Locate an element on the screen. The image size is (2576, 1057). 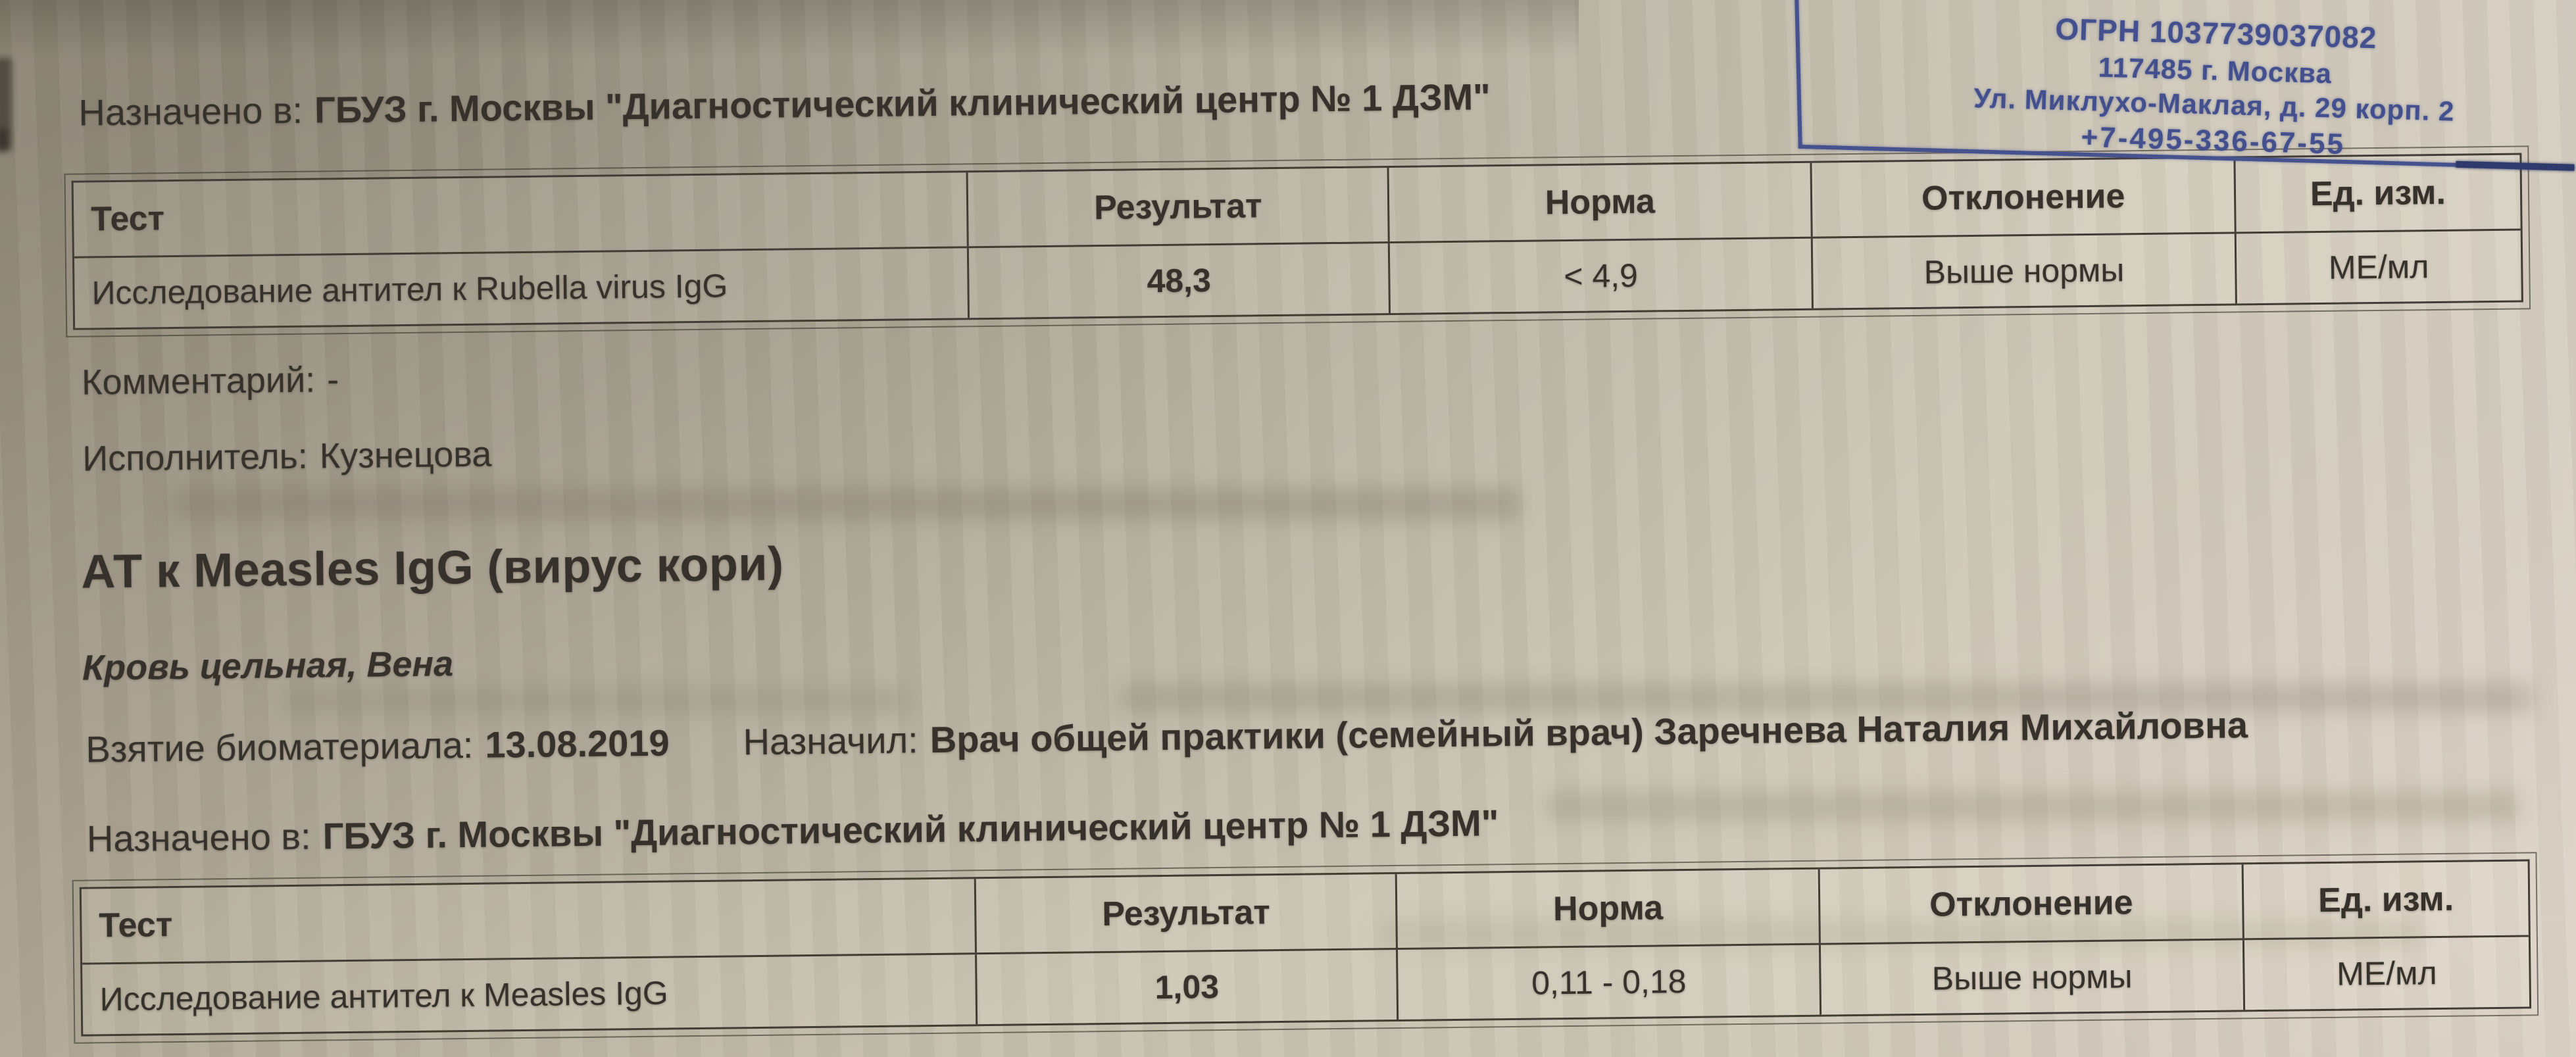
executor-line: Исполнитель: Кузнецова is located at coordinates (287, 456).